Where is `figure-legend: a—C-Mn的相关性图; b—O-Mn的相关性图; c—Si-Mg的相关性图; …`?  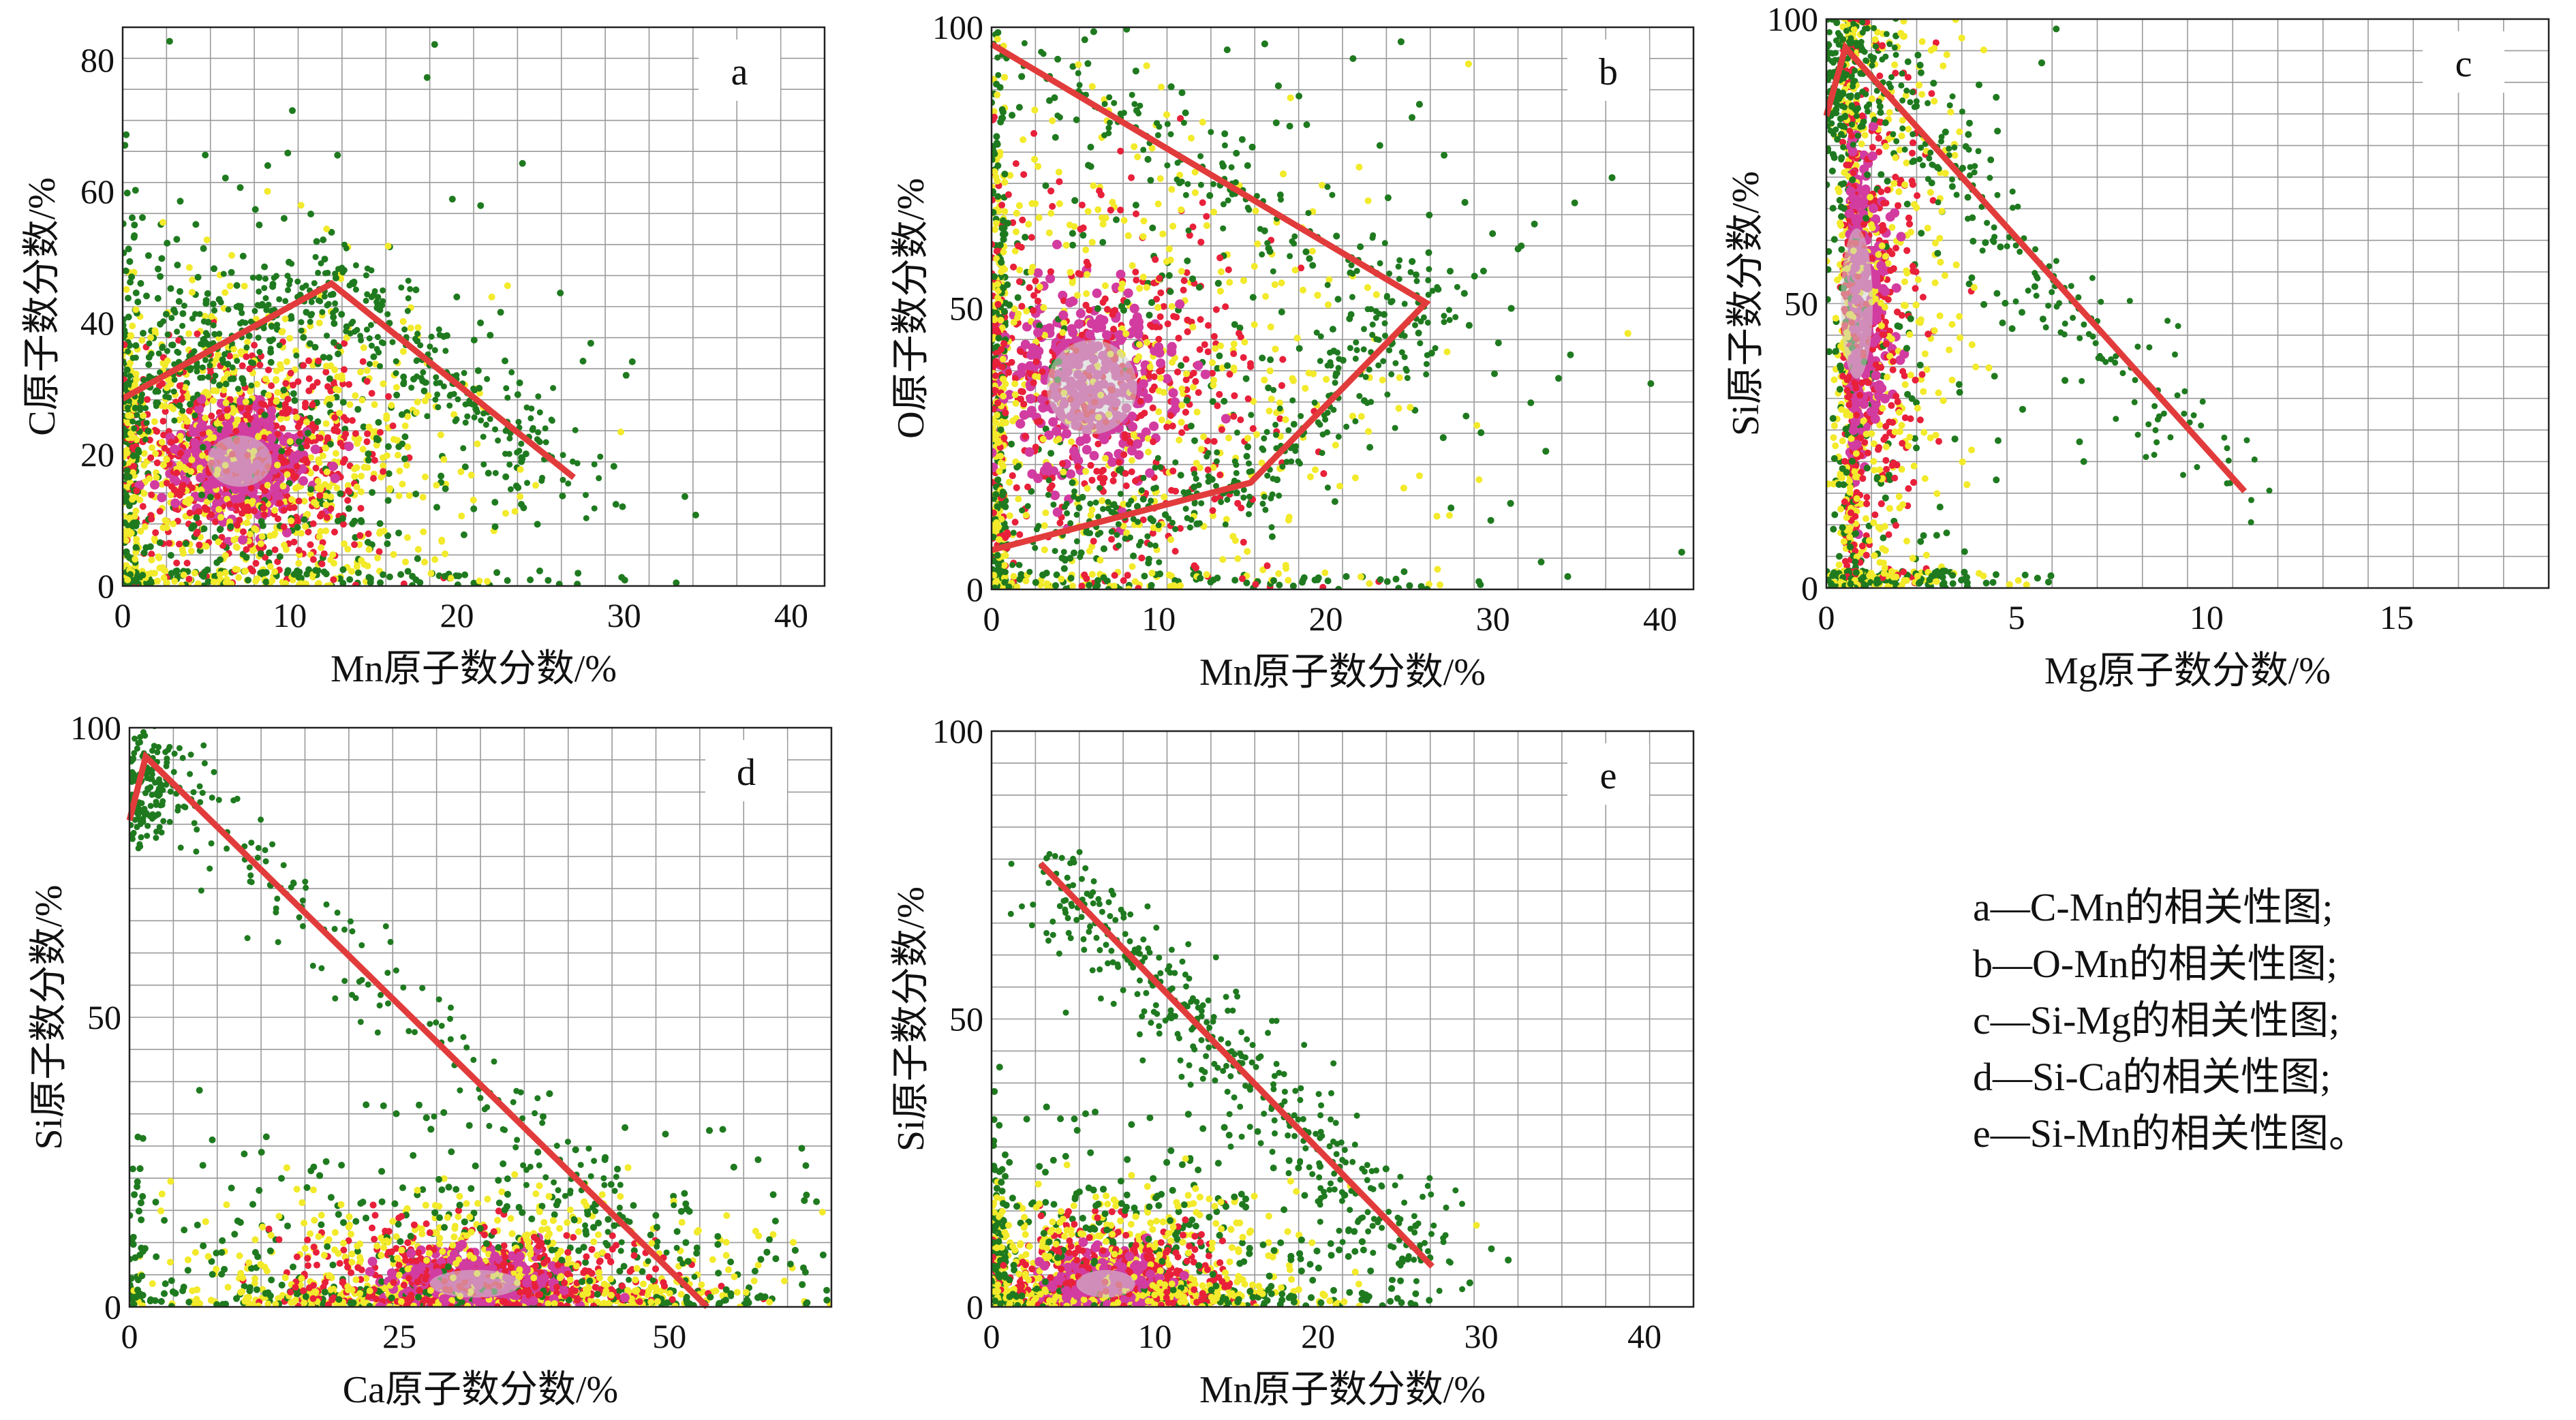 figure-legend: a—C-Mn的相关性图; b—O-Mn的相关性图; c—Si-Mg的相关性图; … is located at coordinates (2170, 1020).